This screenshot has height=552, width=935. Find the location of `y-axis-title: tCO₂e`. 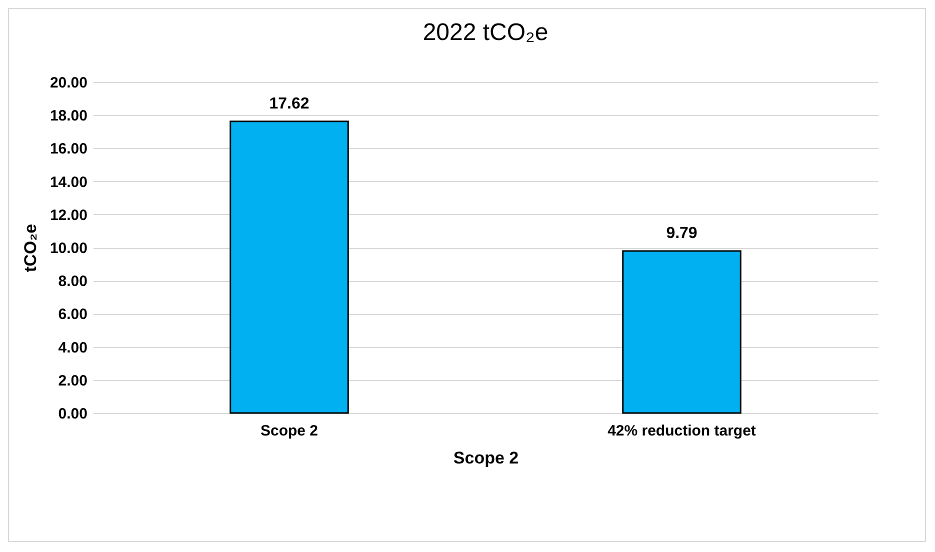

y-axis-title: tCO₂e is located at coordinates (30, 248).